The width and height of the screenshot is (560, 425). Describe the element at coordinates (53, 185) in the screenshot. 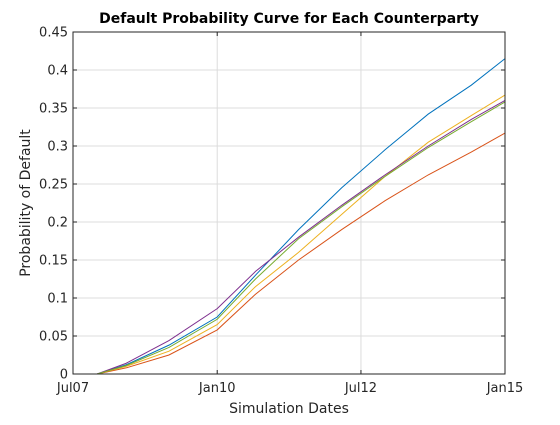

I see `y-tick-label: 0.25` at that location.